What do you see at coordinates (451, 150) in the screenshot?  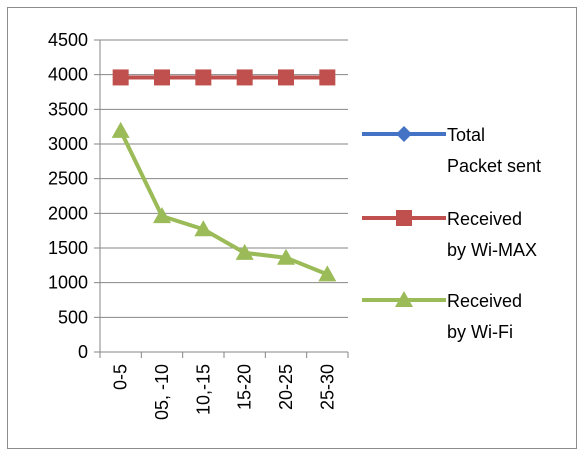 I see `legend-item: Total Packet sent` at bounding box center [451, 150].